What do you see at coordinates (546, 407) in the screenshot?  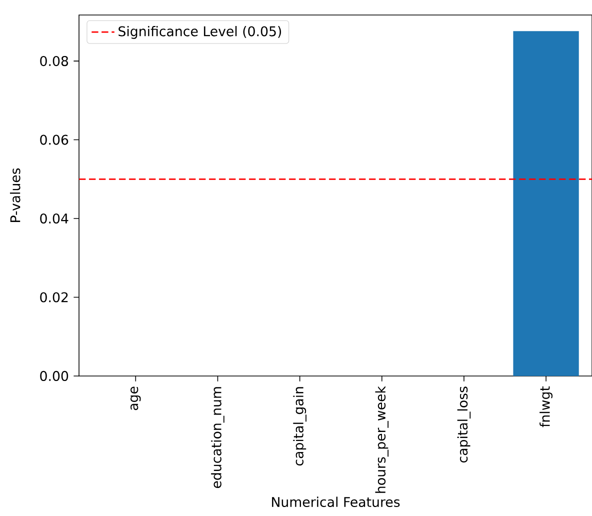 I see `x-tick-label: fnlwgt` at bounding box center [546, 407].